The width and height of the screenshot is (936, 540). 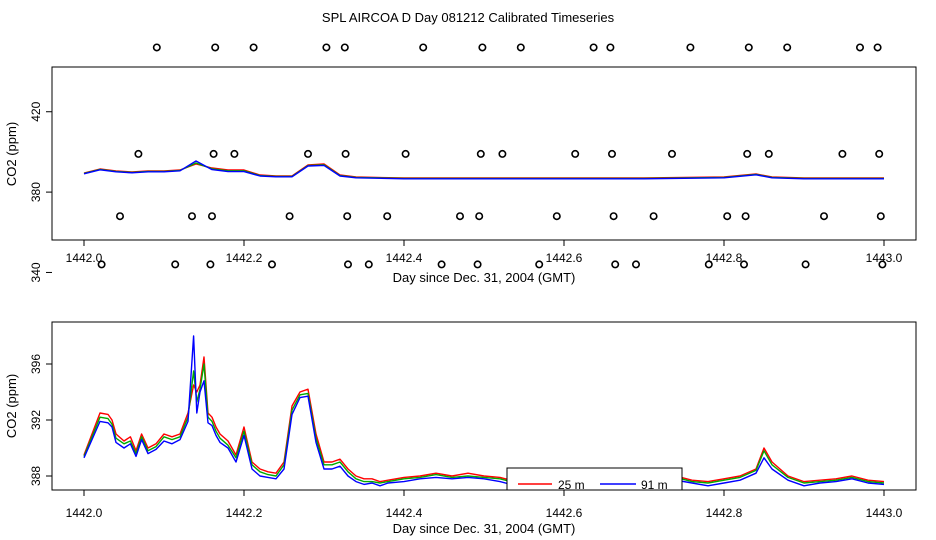 What do you see at coordinates (484, 252) in the screenshot?
I see `top-x-axis: 1442.0 1442.2 1442.4 1442.6 1442.8 1443.0` at bounding box center [484, 252].